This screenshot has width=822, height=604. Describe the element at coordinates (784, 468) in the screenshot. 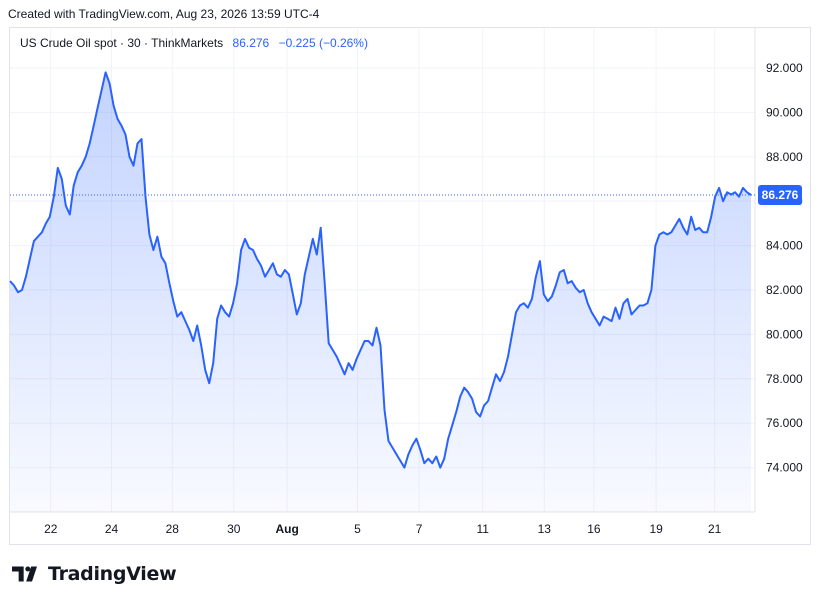

I see `y-tick-label: 74.000` at that location.